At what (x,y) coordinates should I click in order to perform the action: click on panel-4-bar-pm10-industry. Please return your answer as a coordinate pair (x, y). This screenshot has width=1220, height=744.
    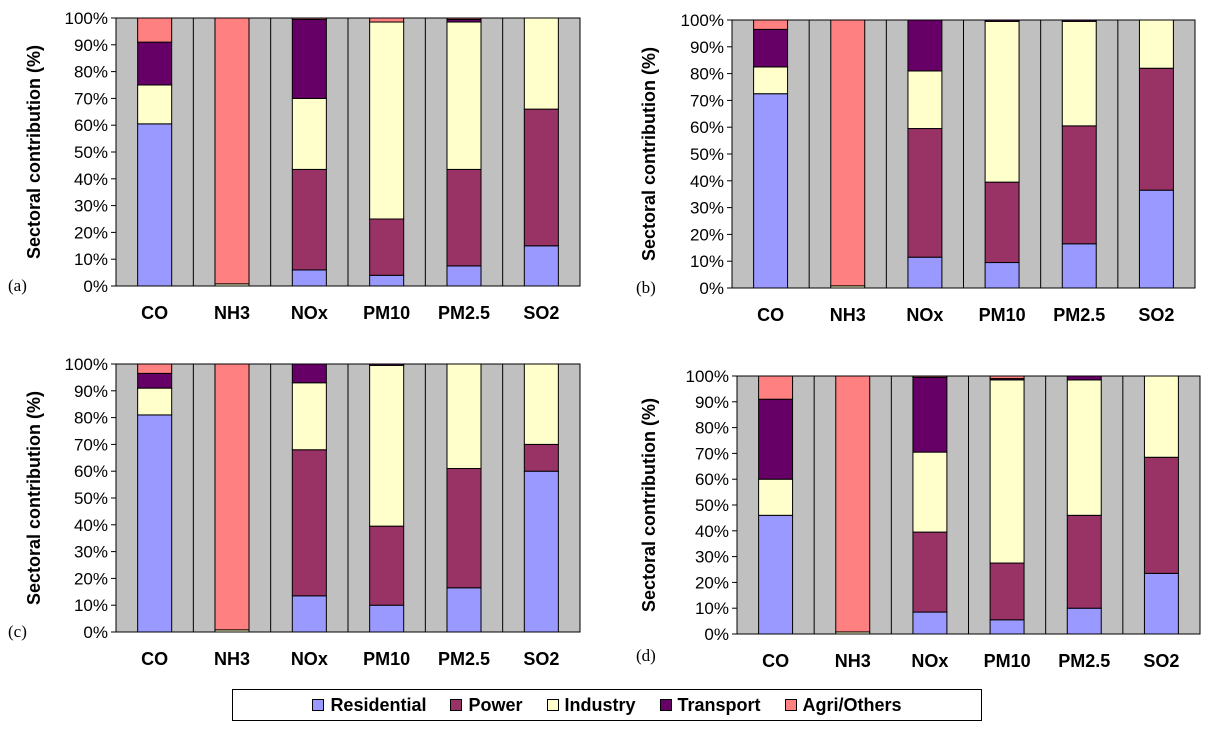
    Looking at the image, I should click on (1007, 471).